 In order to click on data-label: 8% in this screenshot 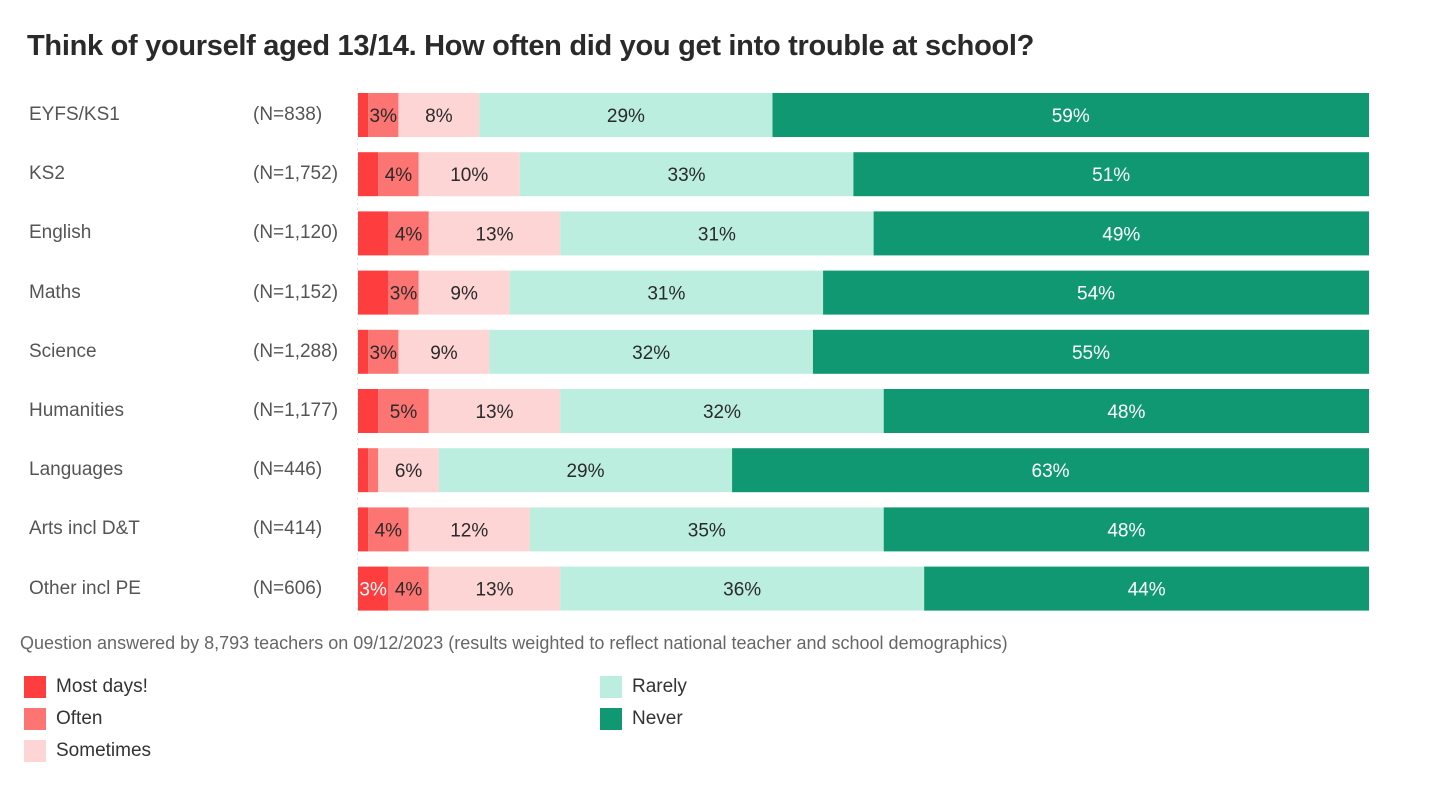, I will do `click(439, 116)`.